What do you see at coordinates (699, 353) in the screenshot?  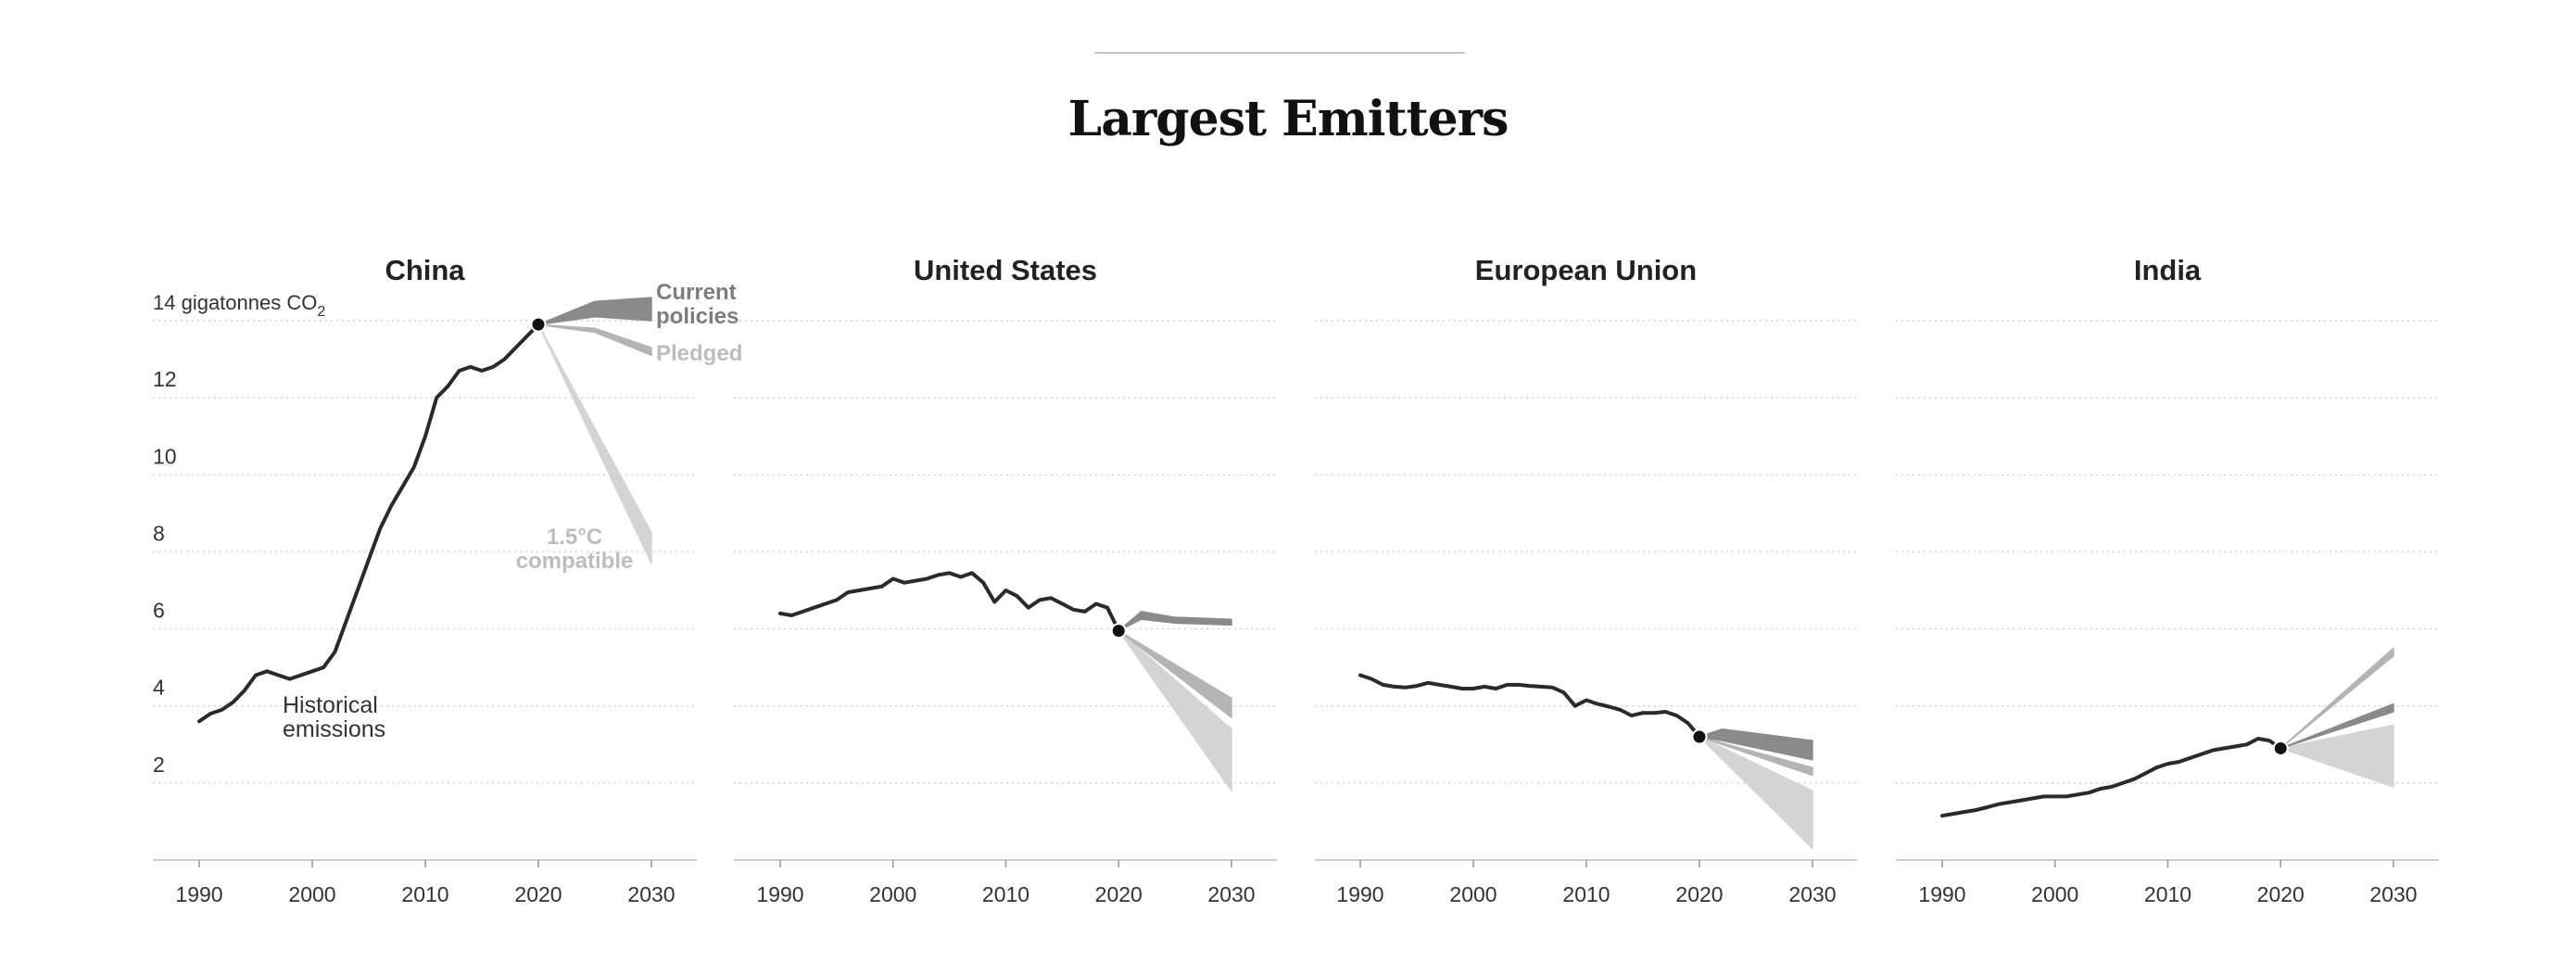 I see `label-pledged: Pledged` at bounding box center [699, 353].